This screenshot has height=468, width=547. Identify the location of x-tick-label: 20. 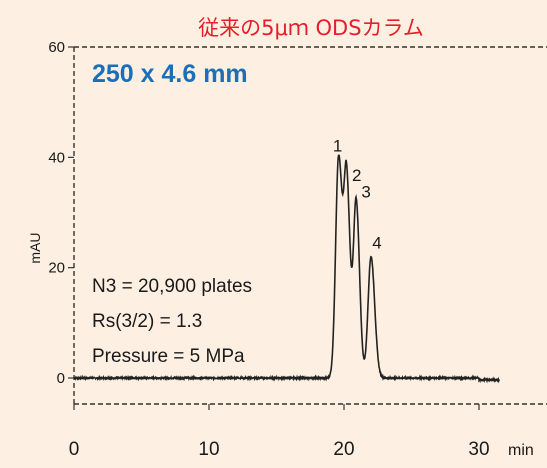
(343, 449).